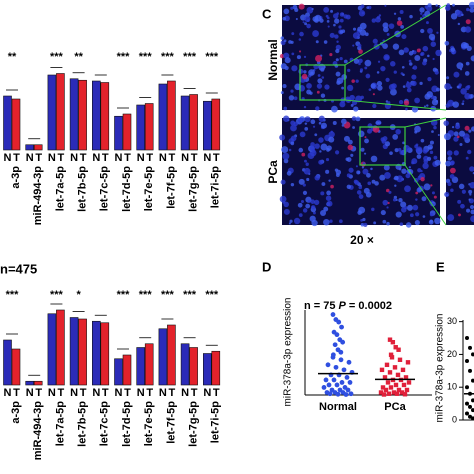 This screenshot has height=474, width=474. I want to click on row-label: Normal, so click(273, 59).